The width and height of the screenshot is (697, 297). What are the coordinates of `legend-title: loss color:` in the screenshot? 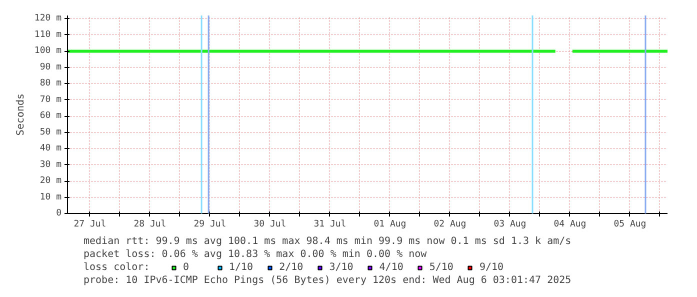 It's located at (117, 267).